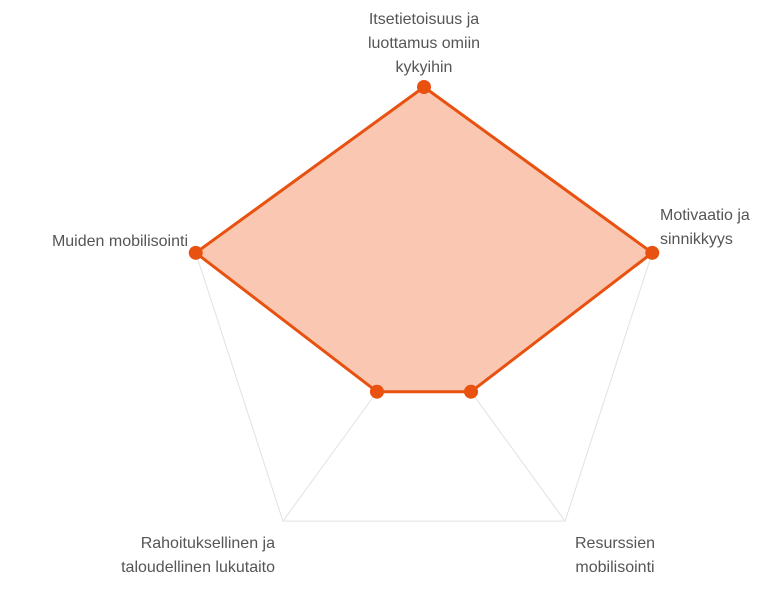  I want to click on axis-label: Muiden mobilisointi, so click(119, 241).